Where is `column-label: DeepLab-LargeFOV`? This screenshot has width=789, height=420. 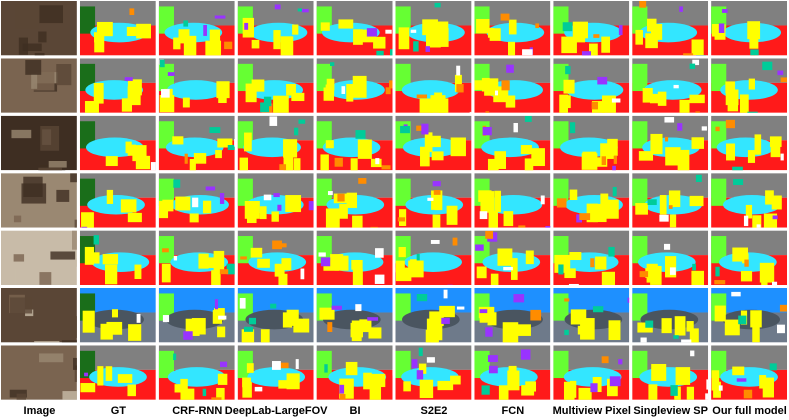
column-label: DeepLab-LargeFOV is located at coordinates (276, 411).